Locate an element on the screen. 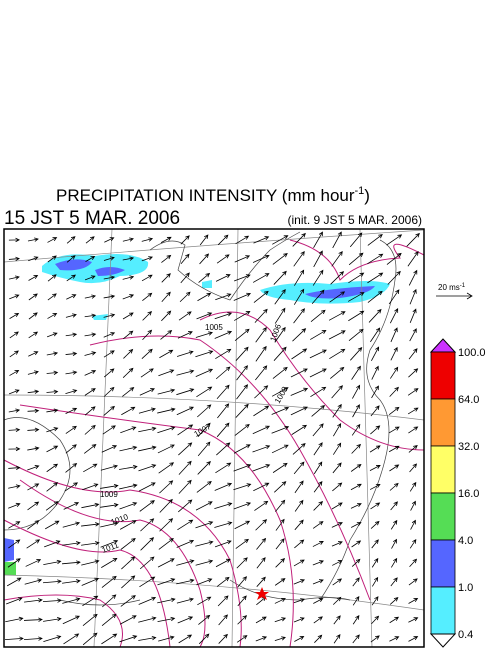  wind-reference-exponent: -1 is located at coordinates (463, 286).